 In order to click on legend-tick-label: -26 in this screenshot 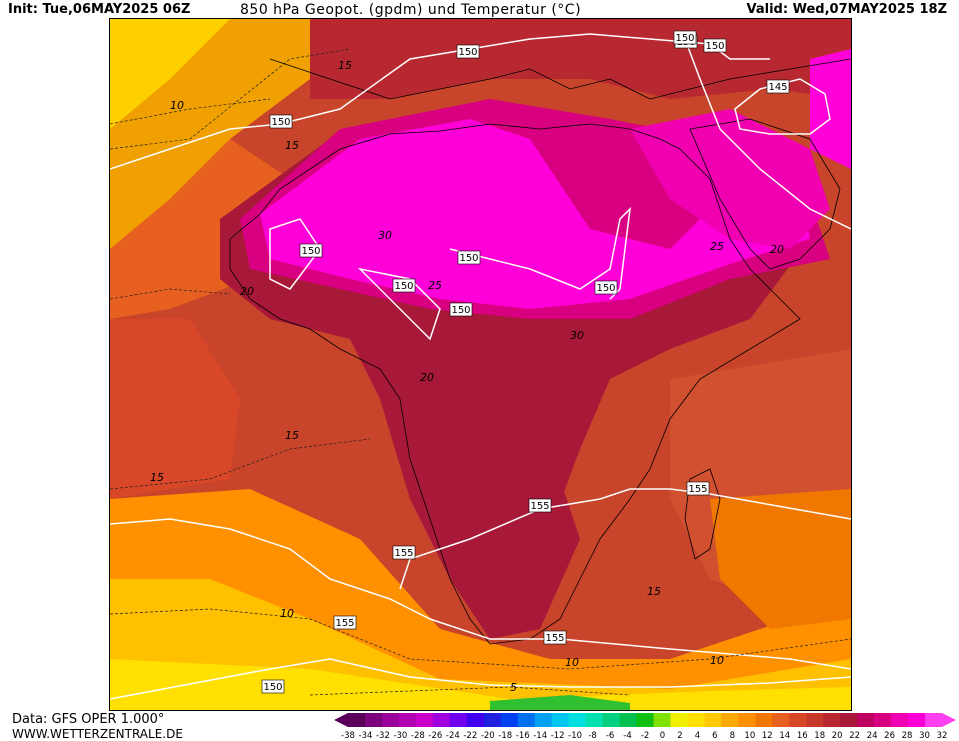, I will do `click(435, 735)`.